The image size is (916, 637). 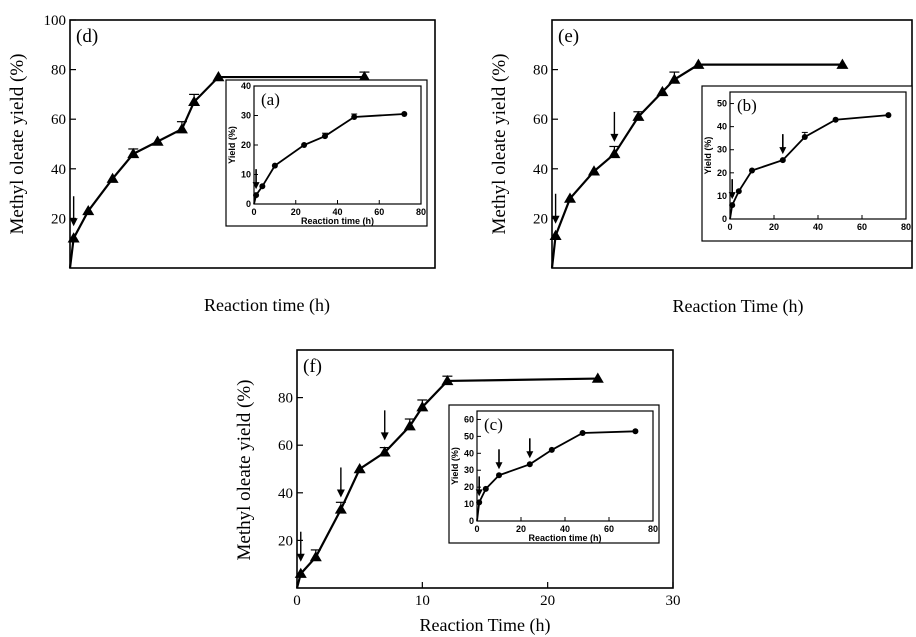 What do you see at coordinates (422, 601) in the screenshot?
I see `x-tick-label: 10` at bounding box center [422, 601].